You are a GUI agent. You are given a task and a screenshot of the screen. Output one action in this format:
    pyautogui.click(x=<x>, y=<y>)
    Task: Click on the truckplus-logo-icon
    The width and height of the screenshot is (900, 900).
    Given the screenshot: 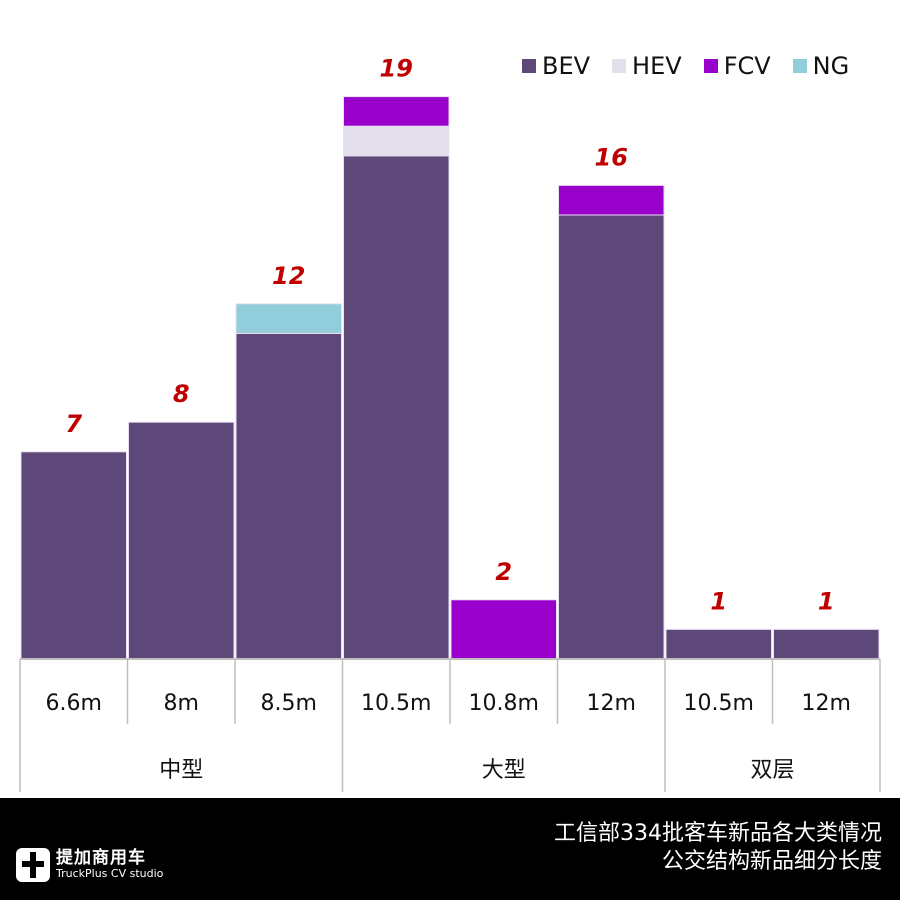 What is the action you would take?
    pyautogui.click(x=33, y=865)
    